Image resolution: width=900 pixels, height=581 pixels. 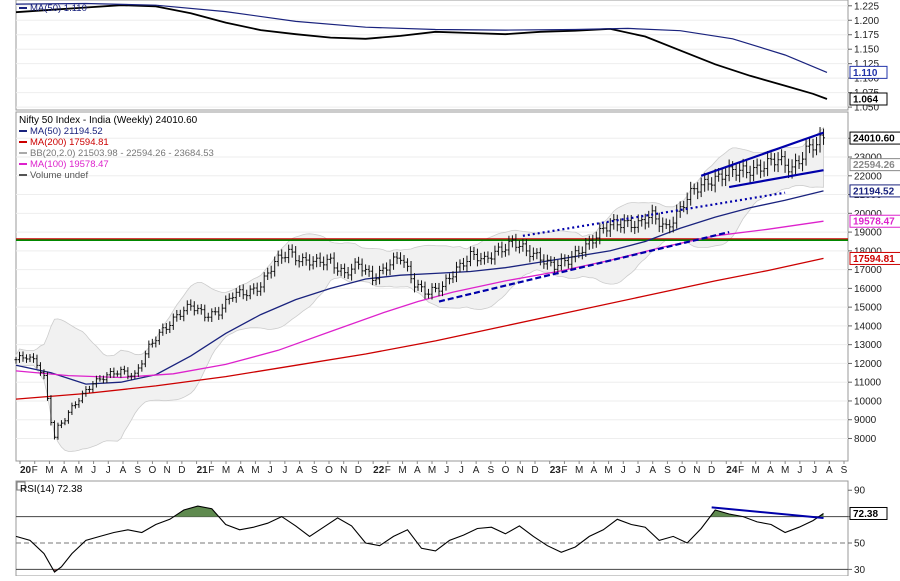 What do you see at coordinates (69, 164) in the screenshot?
I see `main-panel-legend-label: MA(100) 19578.47` at bounding box center [69, 164].